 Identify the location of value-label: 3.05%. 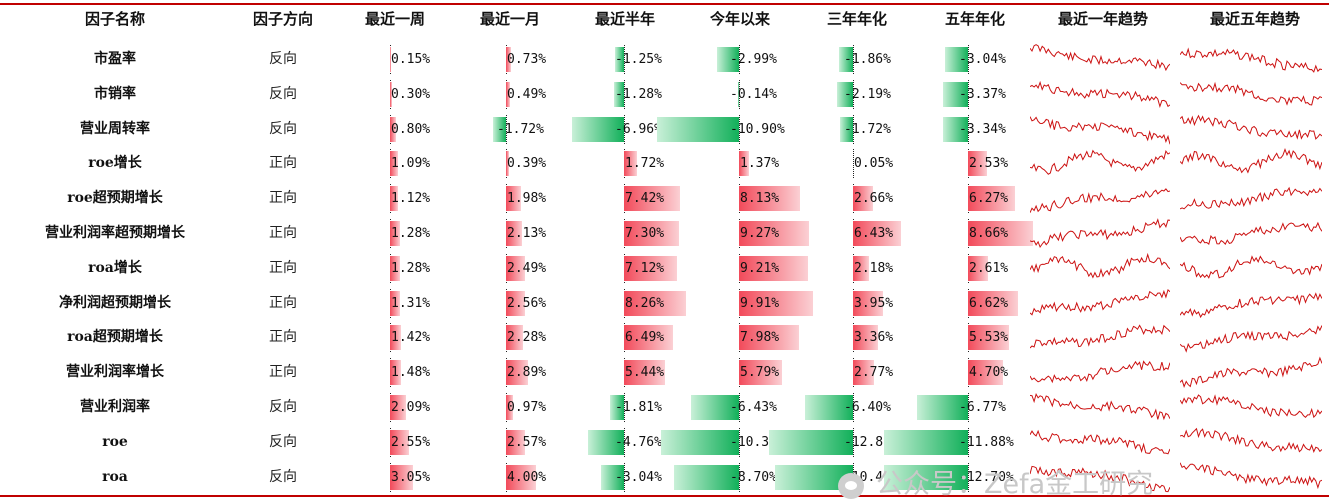
(411, 477).